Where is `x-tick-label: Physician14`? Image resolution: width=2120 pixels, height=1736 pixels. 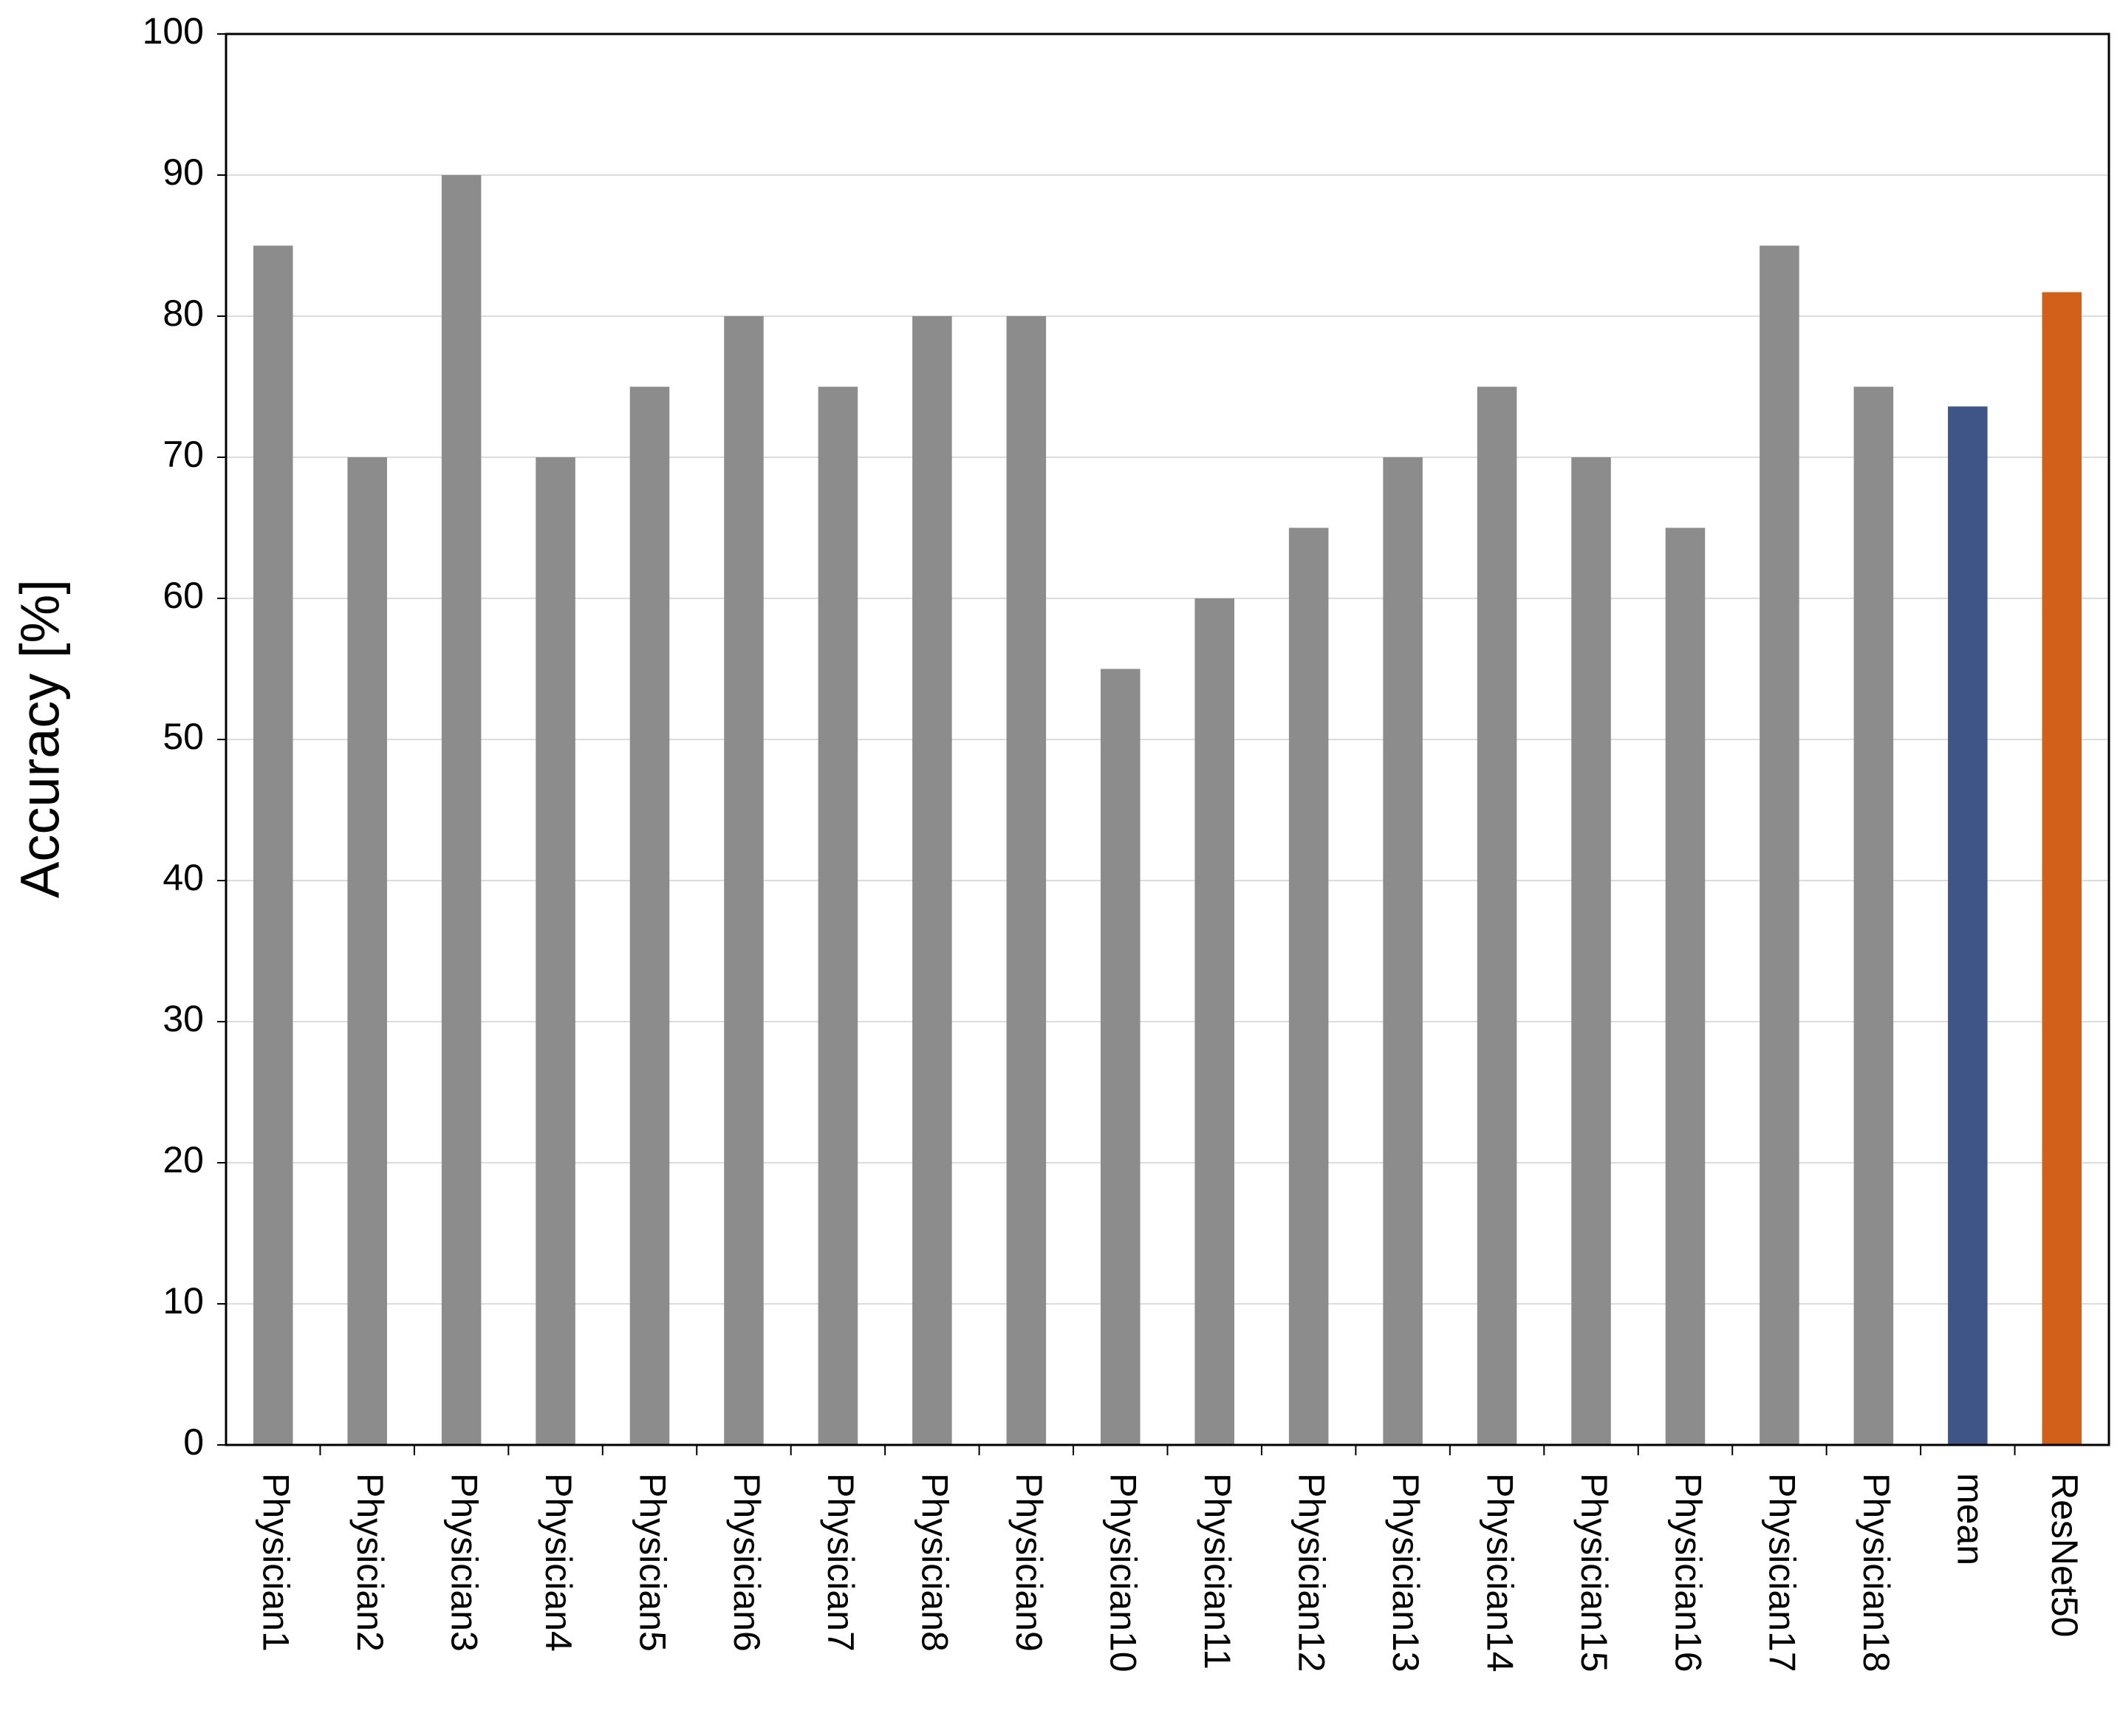
x-tick-label: Physician14 is located at coordinates (1500, 1572).